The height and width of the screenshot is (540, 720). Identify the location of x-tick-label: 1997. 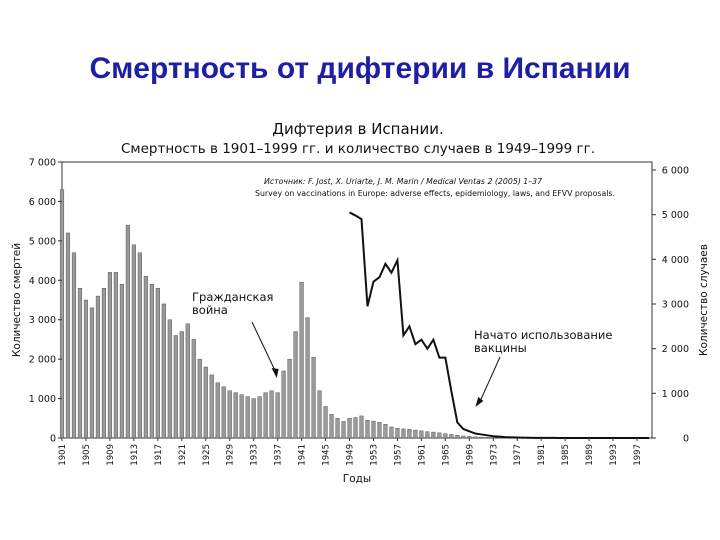
(638, 455).